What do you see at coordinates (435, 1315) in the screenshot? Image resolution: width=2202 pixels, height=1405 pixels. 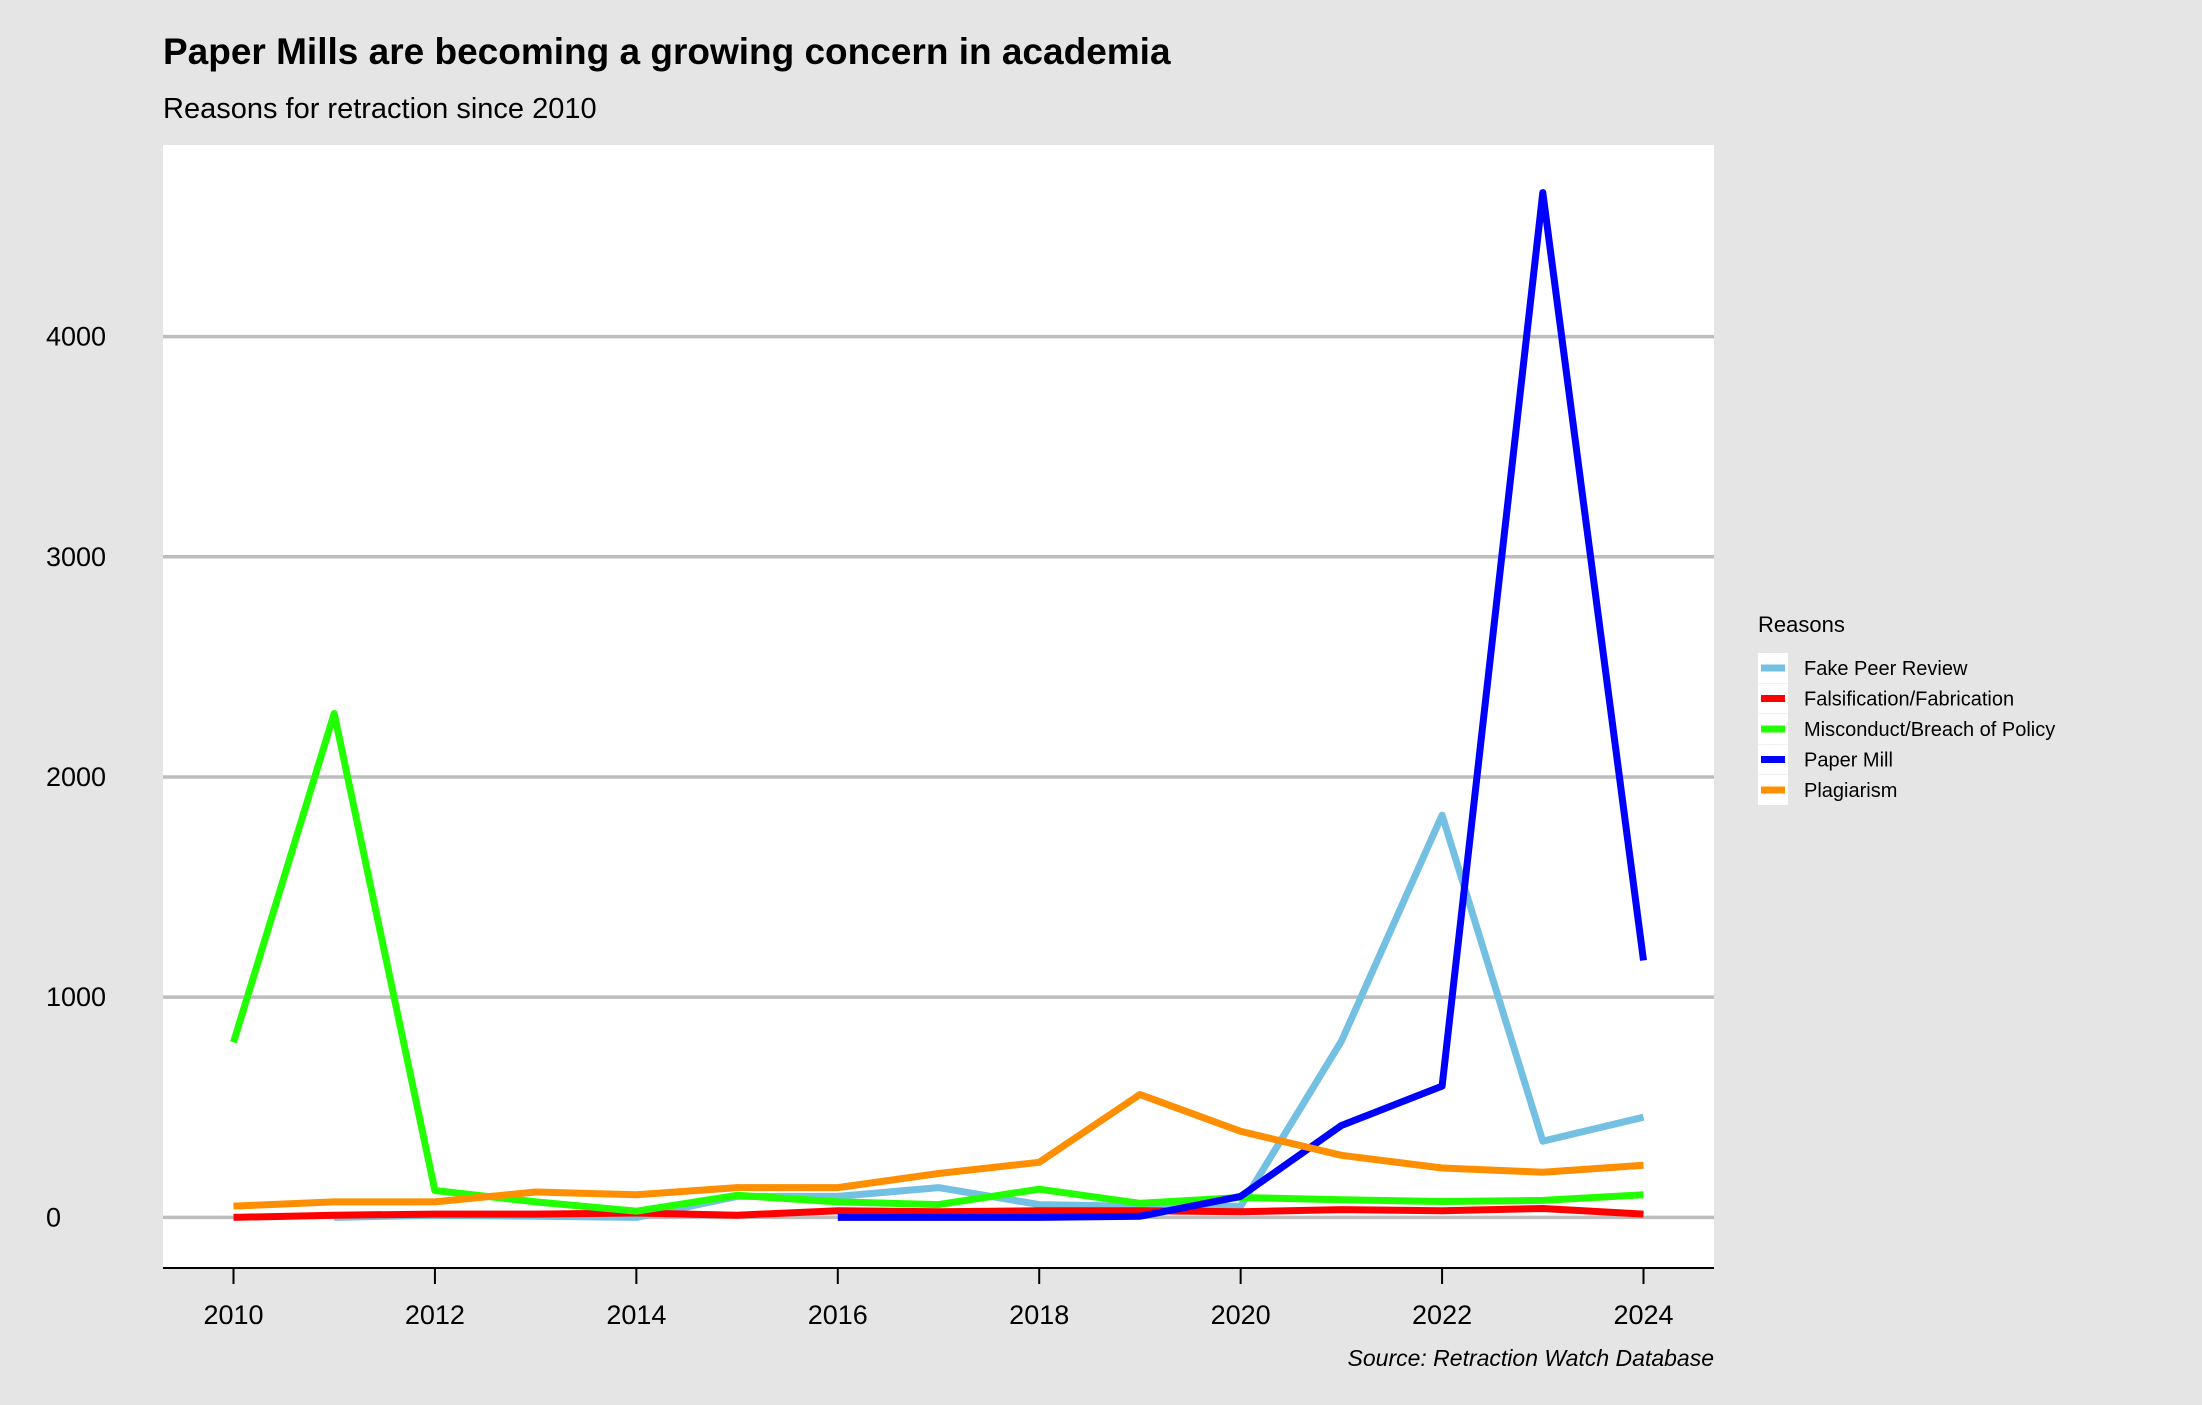 I see `x-tick-label: 2012` at bounding box center [435, 1315].